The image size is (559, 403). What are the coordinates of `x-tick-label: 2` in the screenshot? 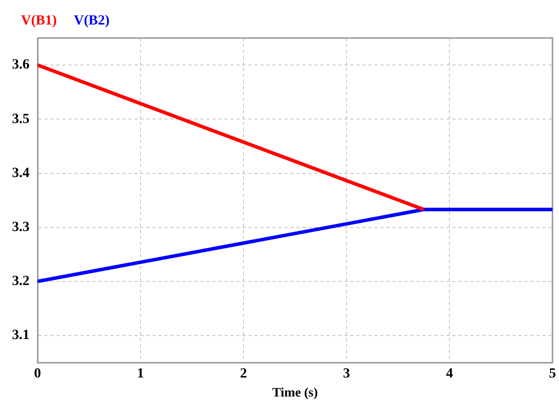 It's located at (243, 374).